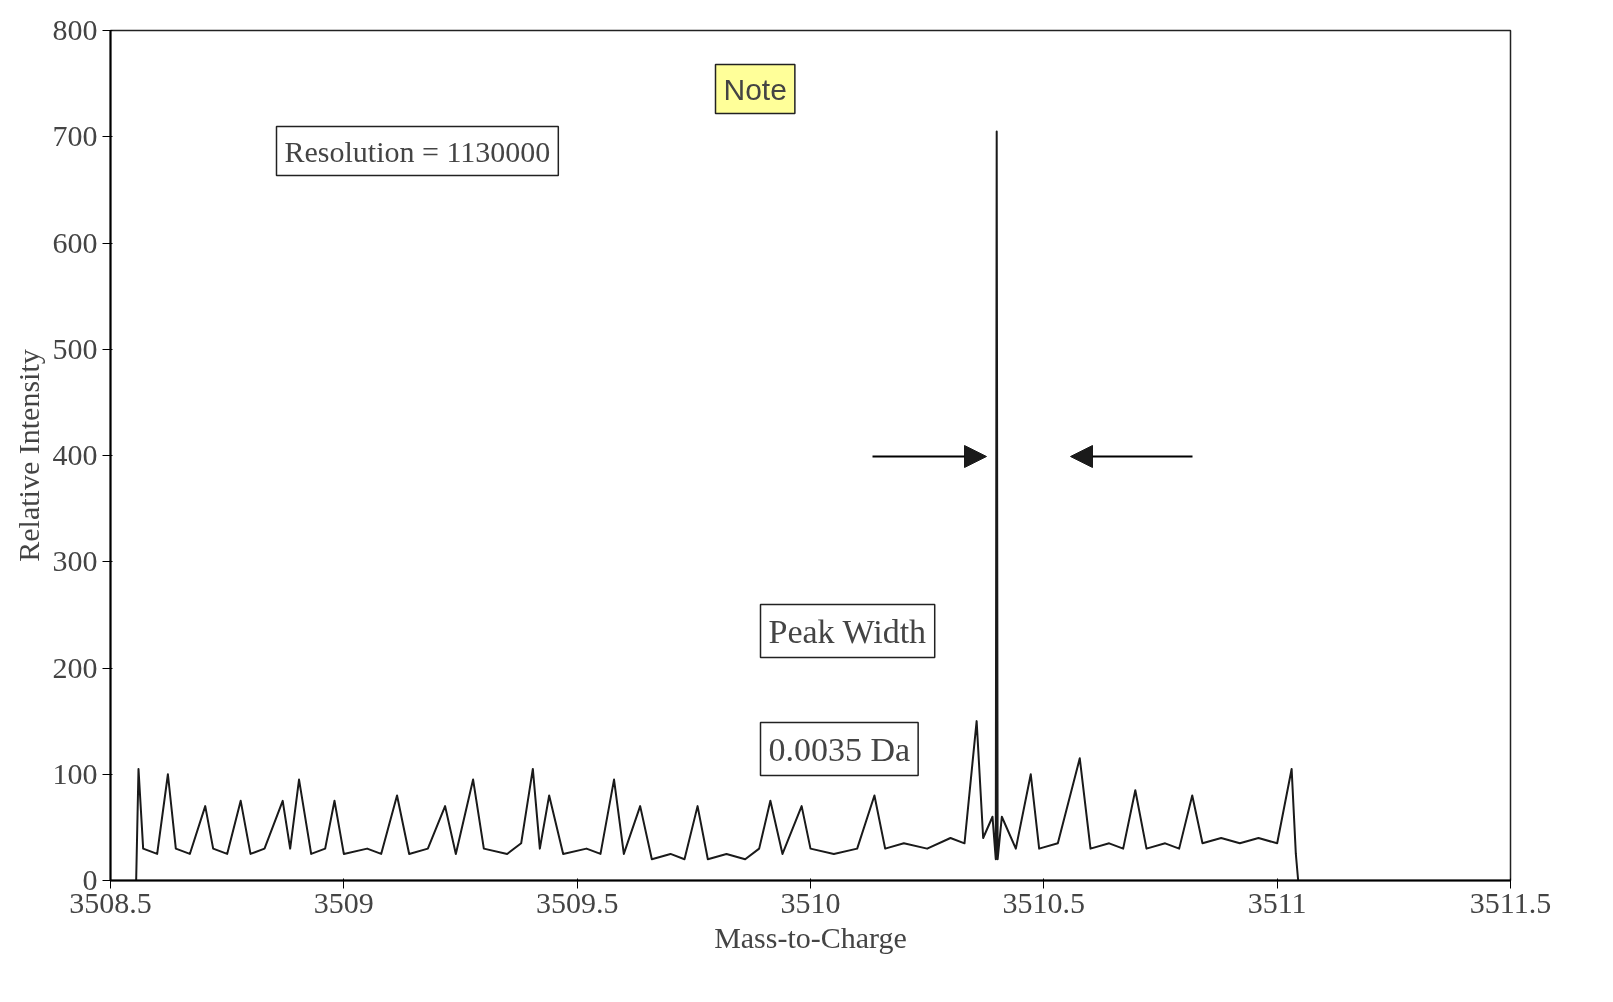 This screenshot has height=1002, width=1613. I want to click on annotation: Resolution = 1130000, so click(417, 151).